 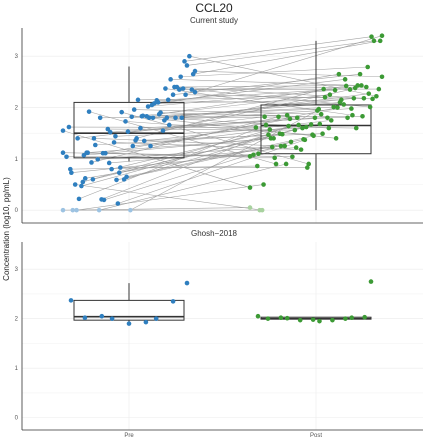 What do you see at coordinates (316, 436) in the screenshot?
I see `x-tick-label-post: Post` at bounding box center [316, 436].